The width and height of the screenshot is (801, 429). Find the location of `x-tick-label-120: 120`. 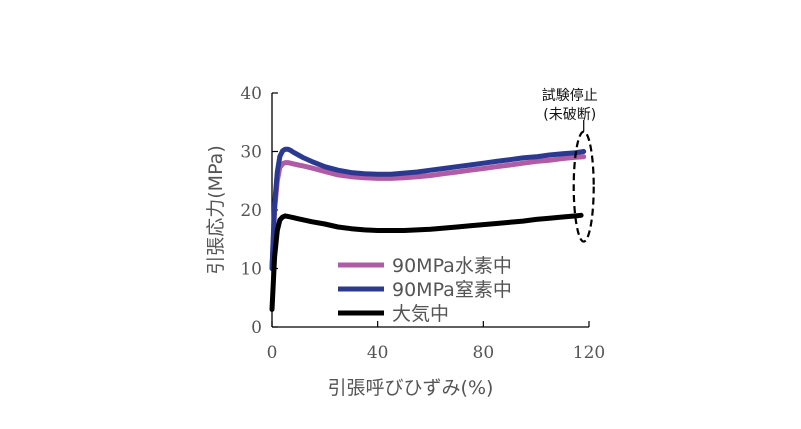

x-tick-label-120: 120 is located at coordinates (589, 353).